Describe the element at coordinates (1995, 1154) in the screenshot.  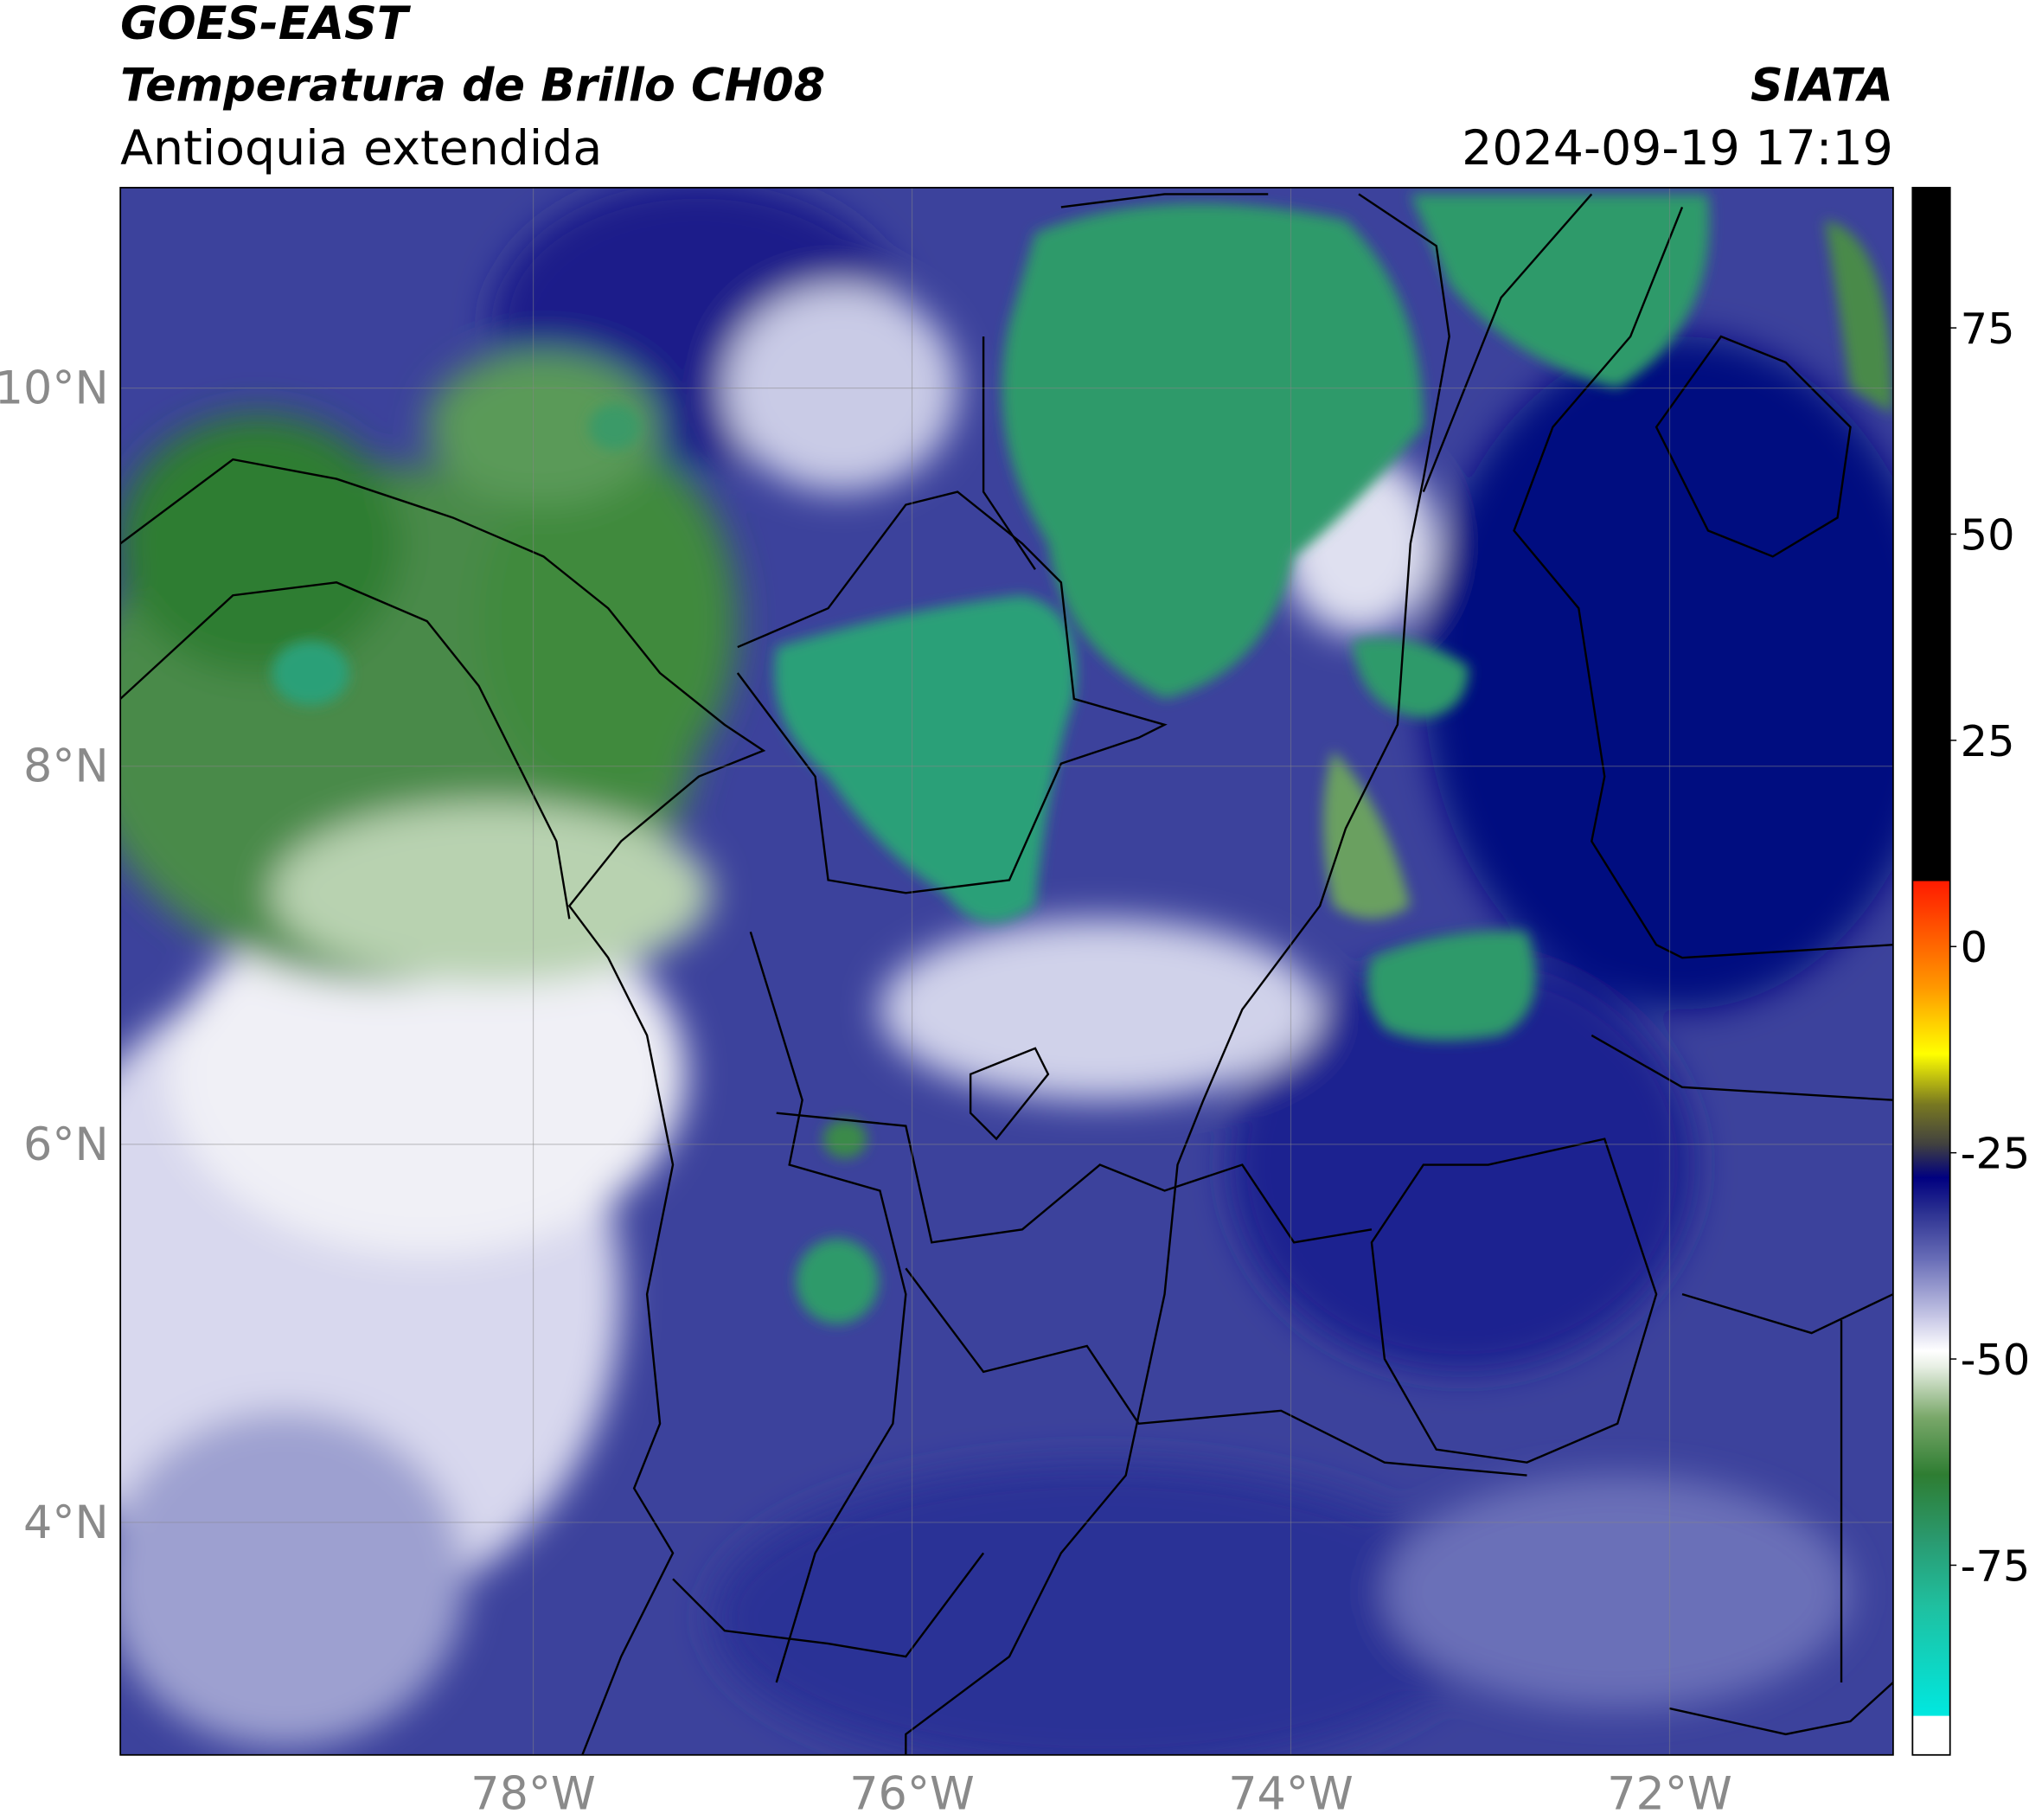
I see `colorbar-tick-label: -25` at that location.